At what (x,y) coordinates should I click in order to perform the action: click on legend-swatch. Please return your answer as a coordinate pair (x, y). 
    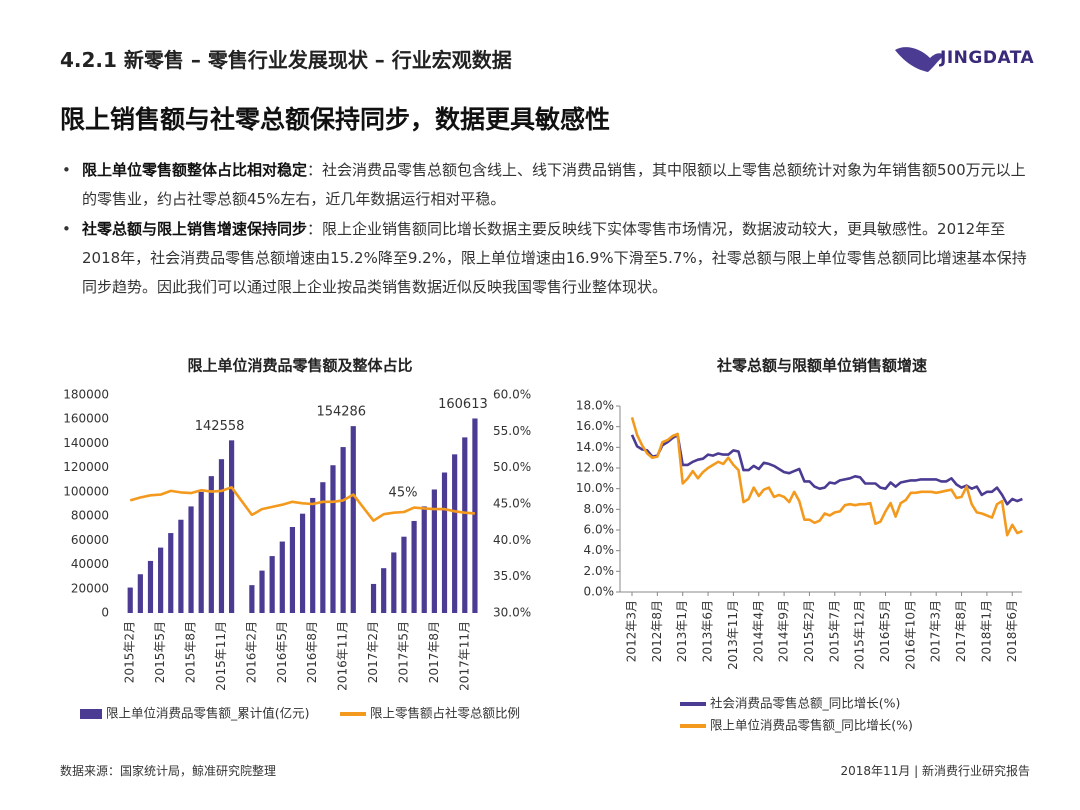
    Looking at the image, I should click on (91, 714).